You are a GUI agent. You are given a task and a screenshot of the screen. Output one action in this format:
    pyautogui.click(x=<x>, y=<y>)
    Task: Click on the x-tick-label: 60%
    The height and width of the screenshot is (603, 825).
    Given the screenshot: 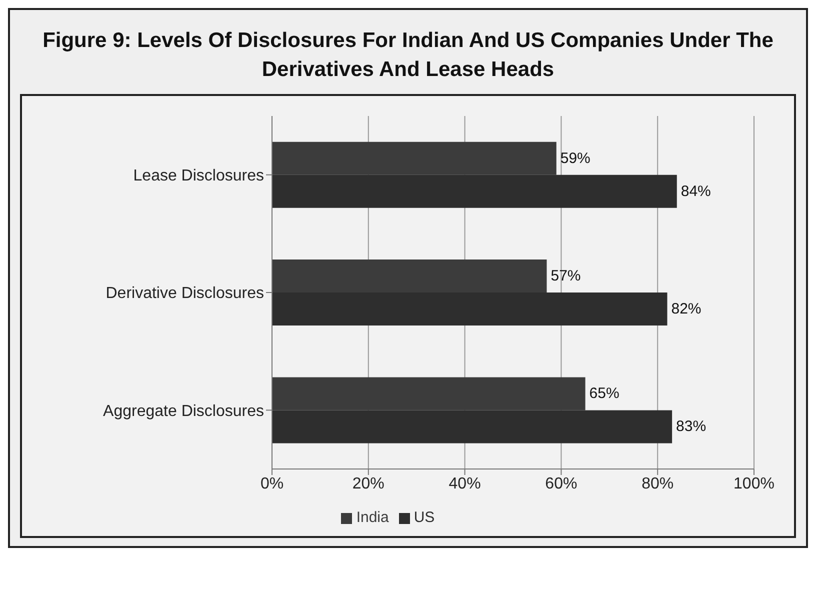 What is the action you would take?
    pyautogui.click(x=561, y=483)
    